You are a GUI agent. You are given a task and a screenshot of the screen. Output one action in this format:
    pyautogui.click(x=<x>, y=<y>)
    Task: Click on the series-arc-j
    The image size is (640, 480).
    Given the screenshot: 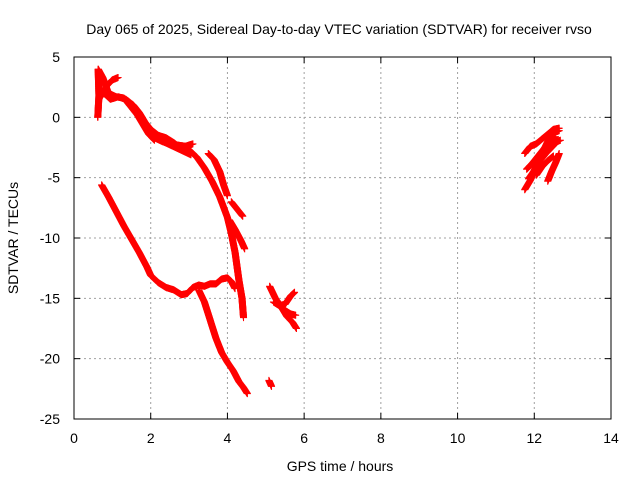 What is the action you would take?
    pyautogui.click(x=223, y=342)
    